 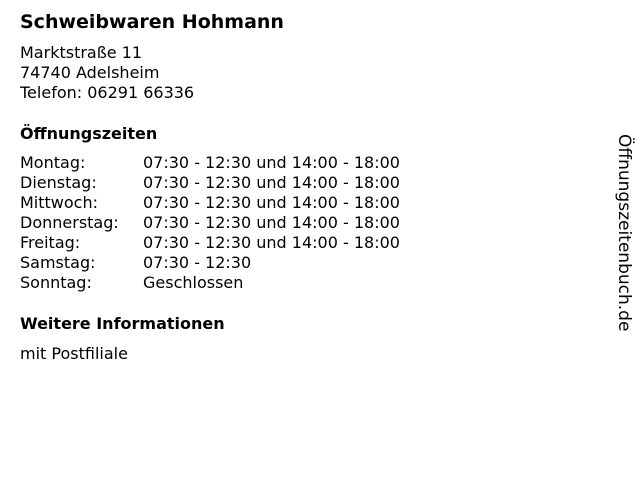 What do you see at coordinates (89, 133) in the screenshot?
I see `hours-heading: Öffnungszeiten` at bounding box center [89, 133].